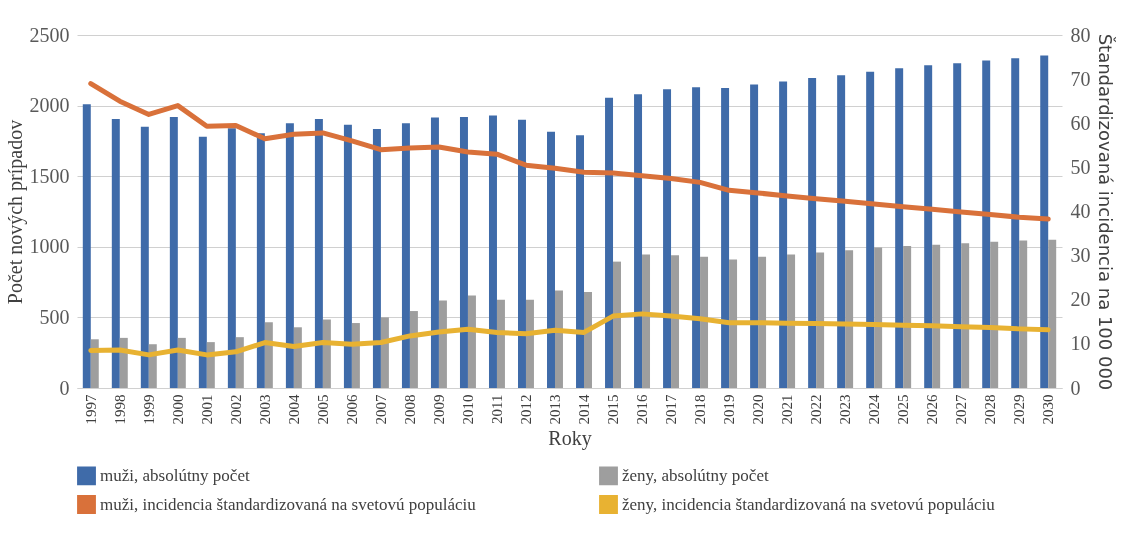 The width and height of the screenshot is (1144, 533). I want to click on y2-tick-label: 70, so click(1080, 78).